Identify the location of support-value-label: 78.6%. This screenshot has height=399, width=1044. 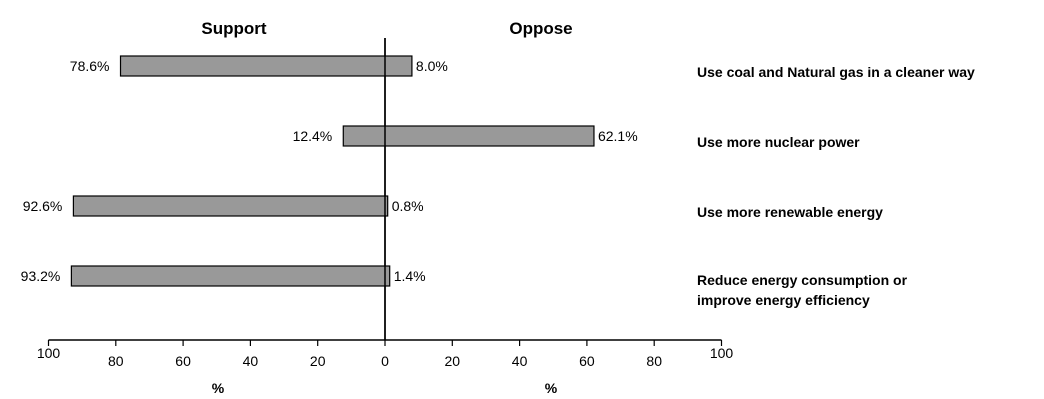
(90, 66).